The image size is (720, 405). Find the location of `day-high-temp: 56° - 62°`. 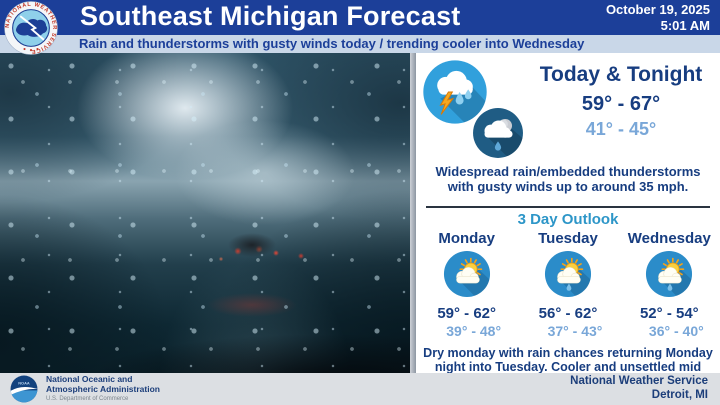

day-high-temp: 56° - 62° is located at coordinates (568, 313).